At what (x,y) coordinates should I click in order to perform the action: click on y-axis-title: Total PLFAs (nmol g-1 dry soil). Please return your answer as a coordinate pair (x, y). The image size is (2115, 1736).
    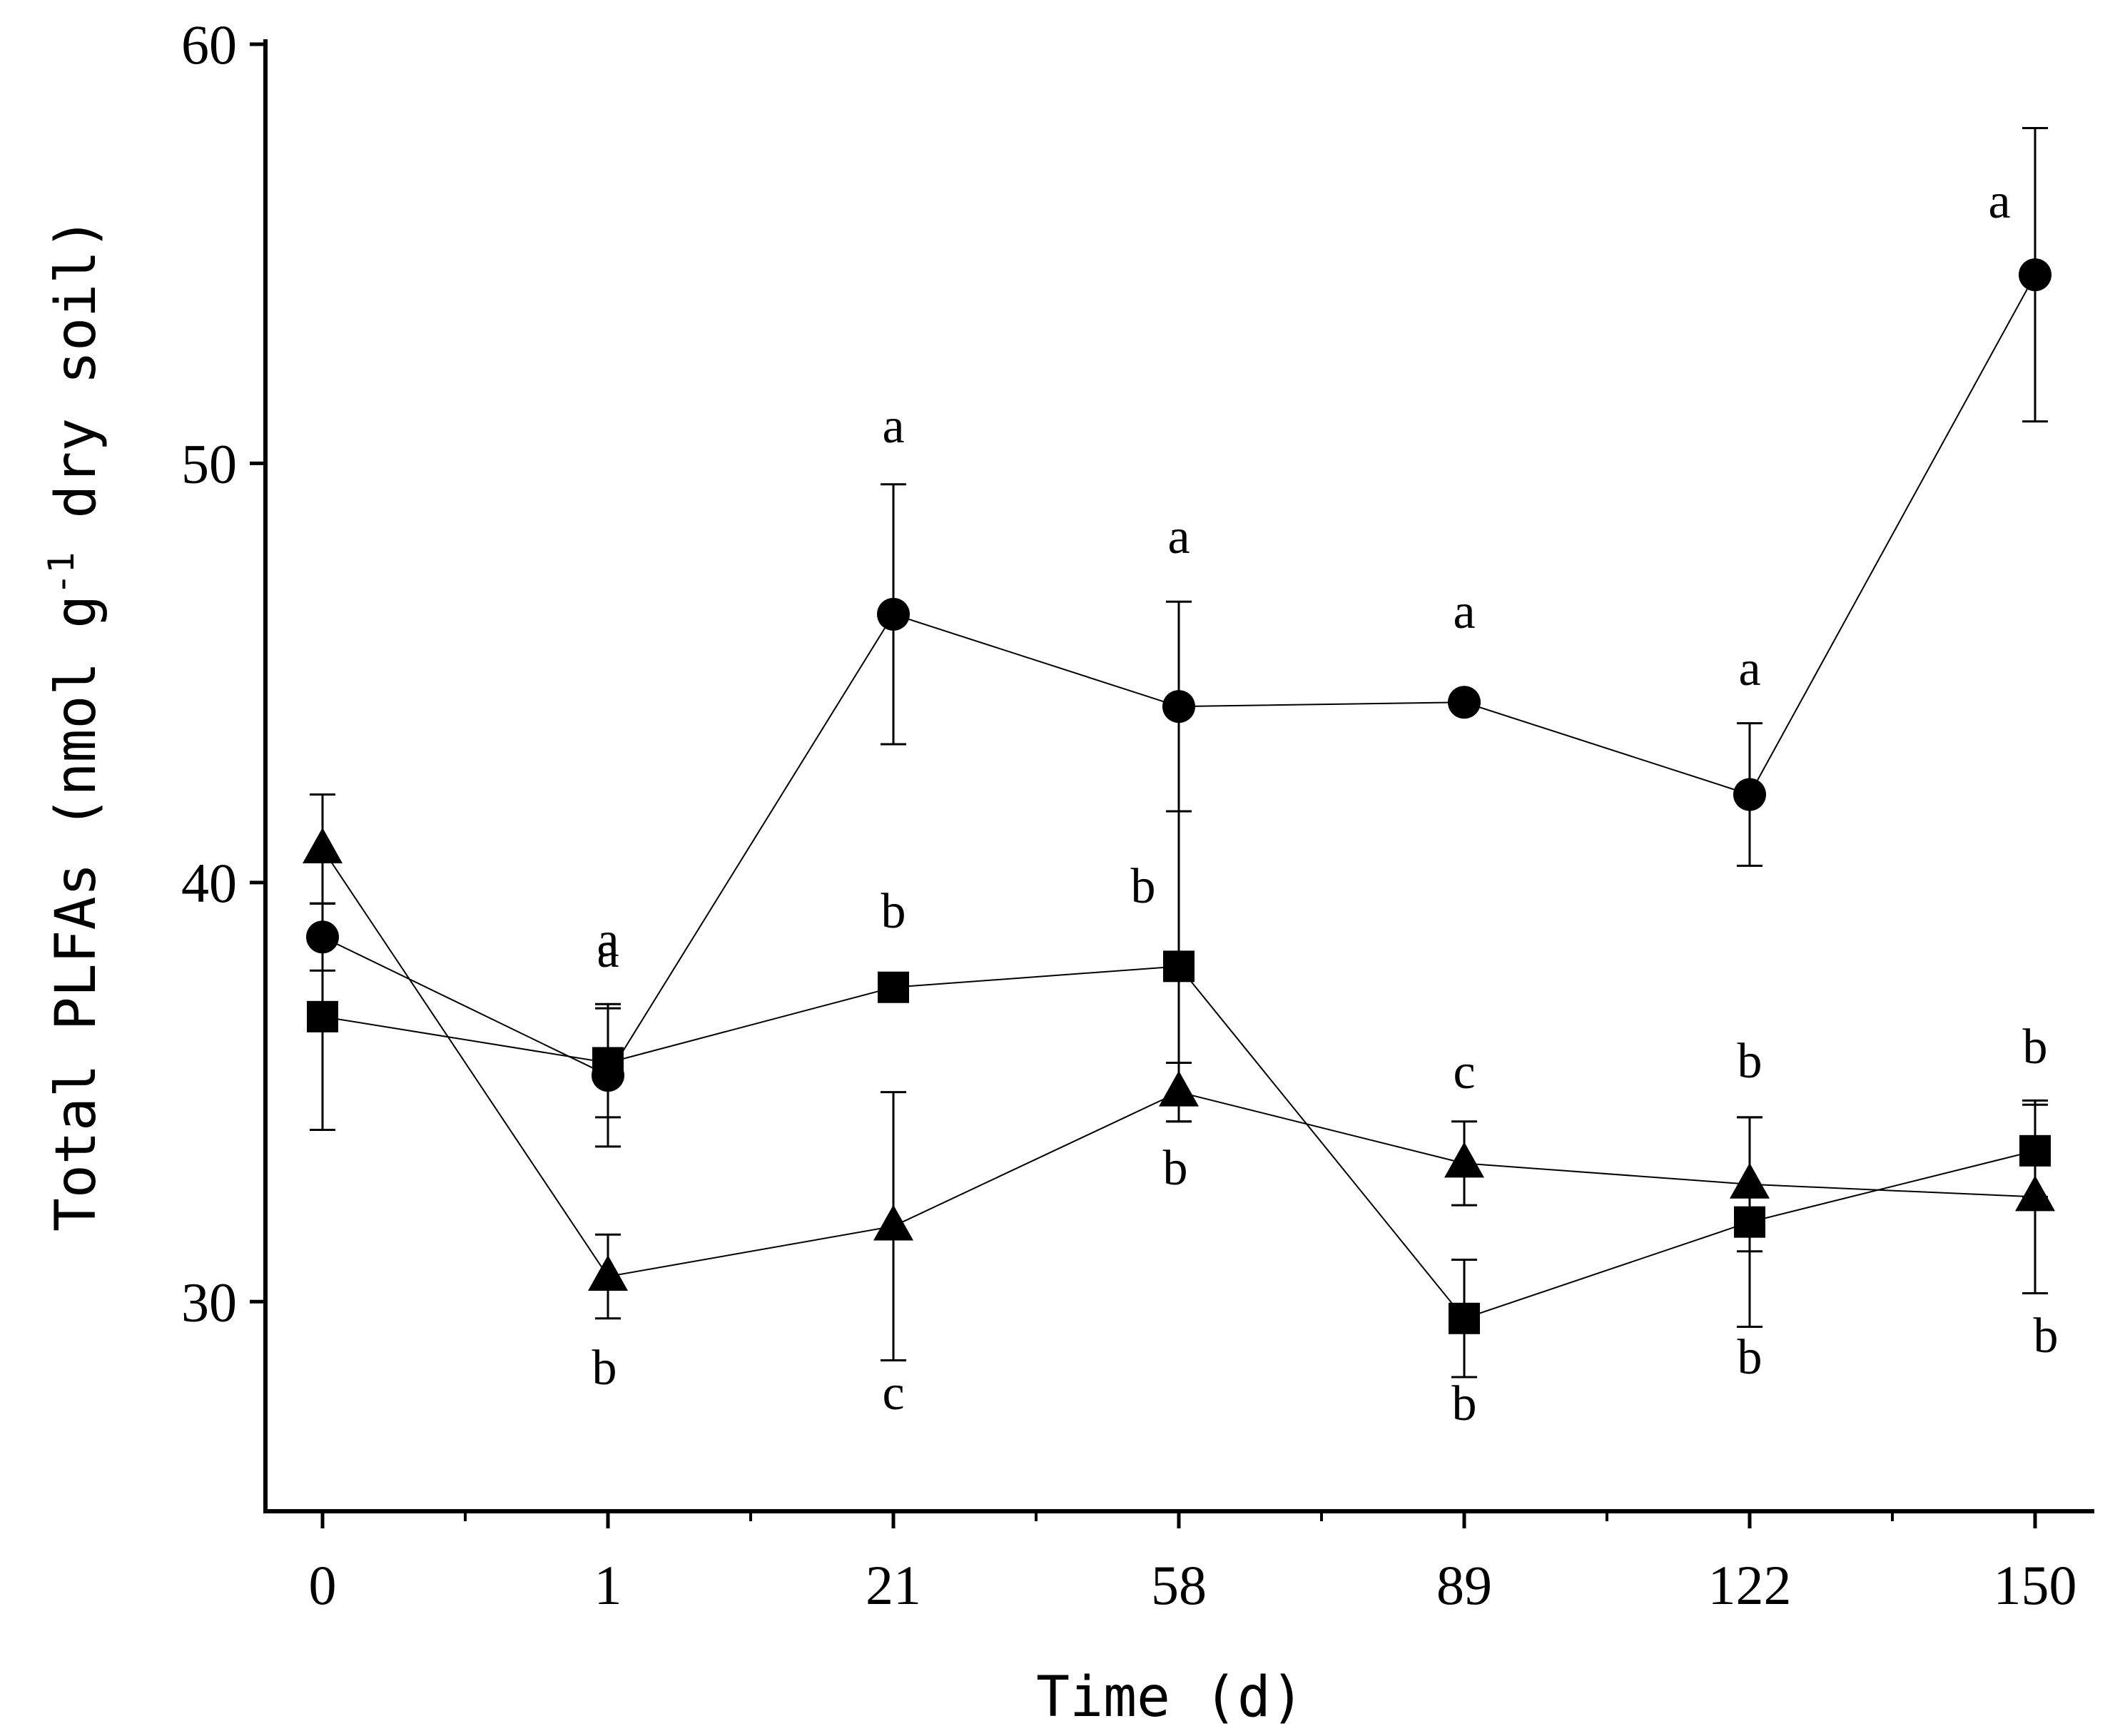
    Looking at the image, I should click on (74, 724).